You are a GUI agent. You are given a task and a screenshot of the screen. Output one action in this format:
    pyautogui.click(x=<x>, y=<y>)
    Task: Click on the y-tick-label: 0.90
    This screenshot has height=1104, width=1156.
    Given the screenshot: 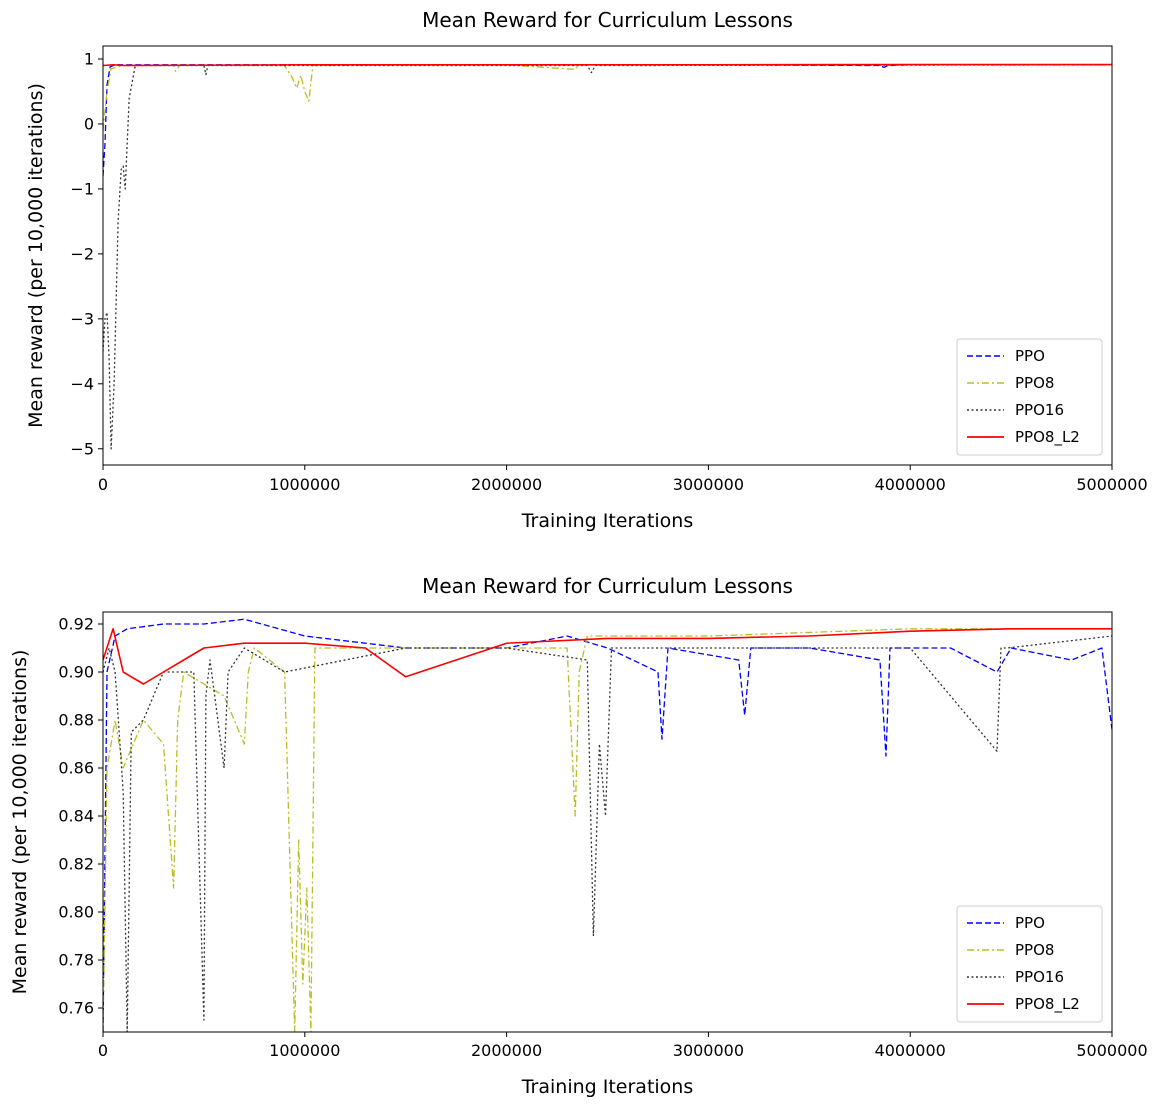 What is the action you would take?
    pyautogui.click(x=76, y=672)
    